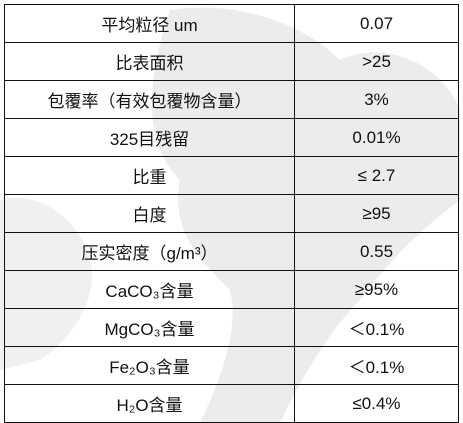  I want to click on table-row: 白度 ≥95, so click(231, 213).